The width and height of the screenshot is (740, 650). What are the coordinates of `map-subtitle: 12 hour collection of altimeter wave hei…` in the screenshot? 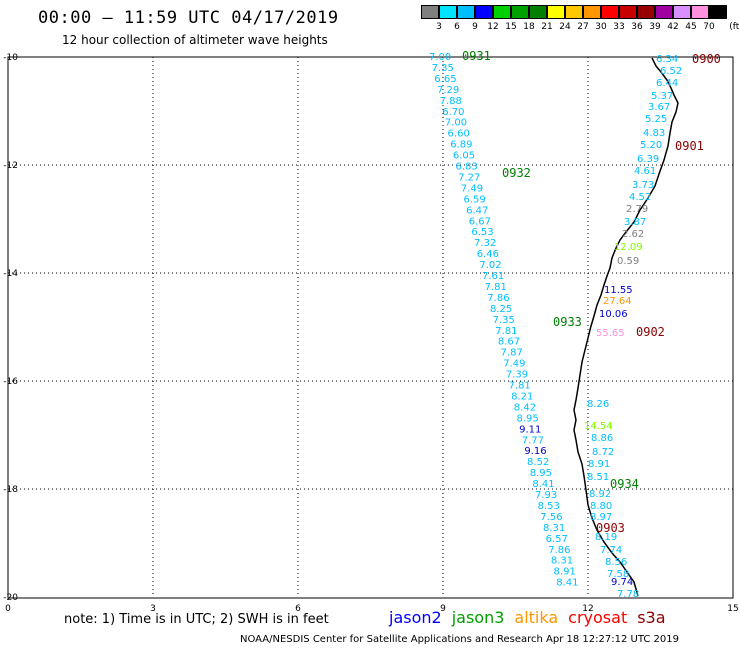 It's located at (195, 40).